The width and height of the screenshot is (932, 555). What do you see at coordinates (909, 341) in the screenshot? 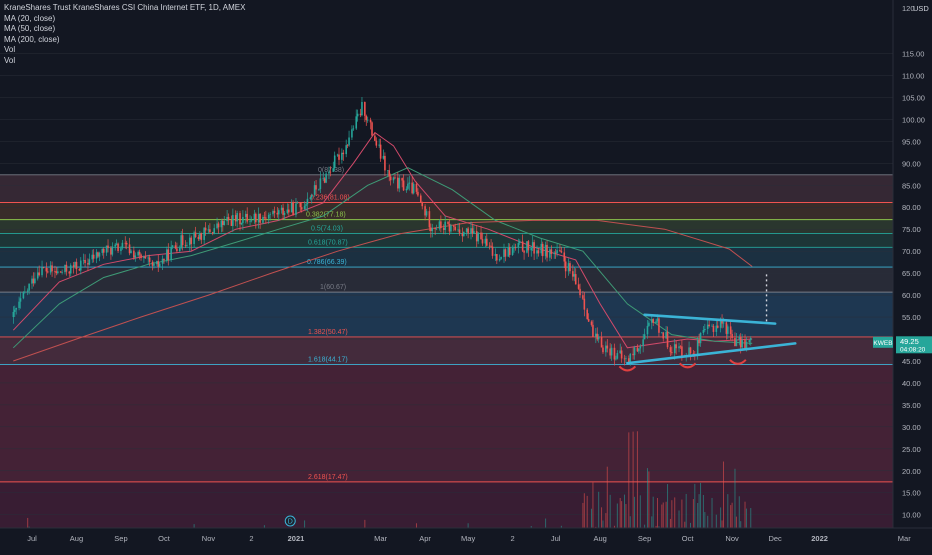
I see `price-badge-value: 49.25` at bounding box center [909, 341].